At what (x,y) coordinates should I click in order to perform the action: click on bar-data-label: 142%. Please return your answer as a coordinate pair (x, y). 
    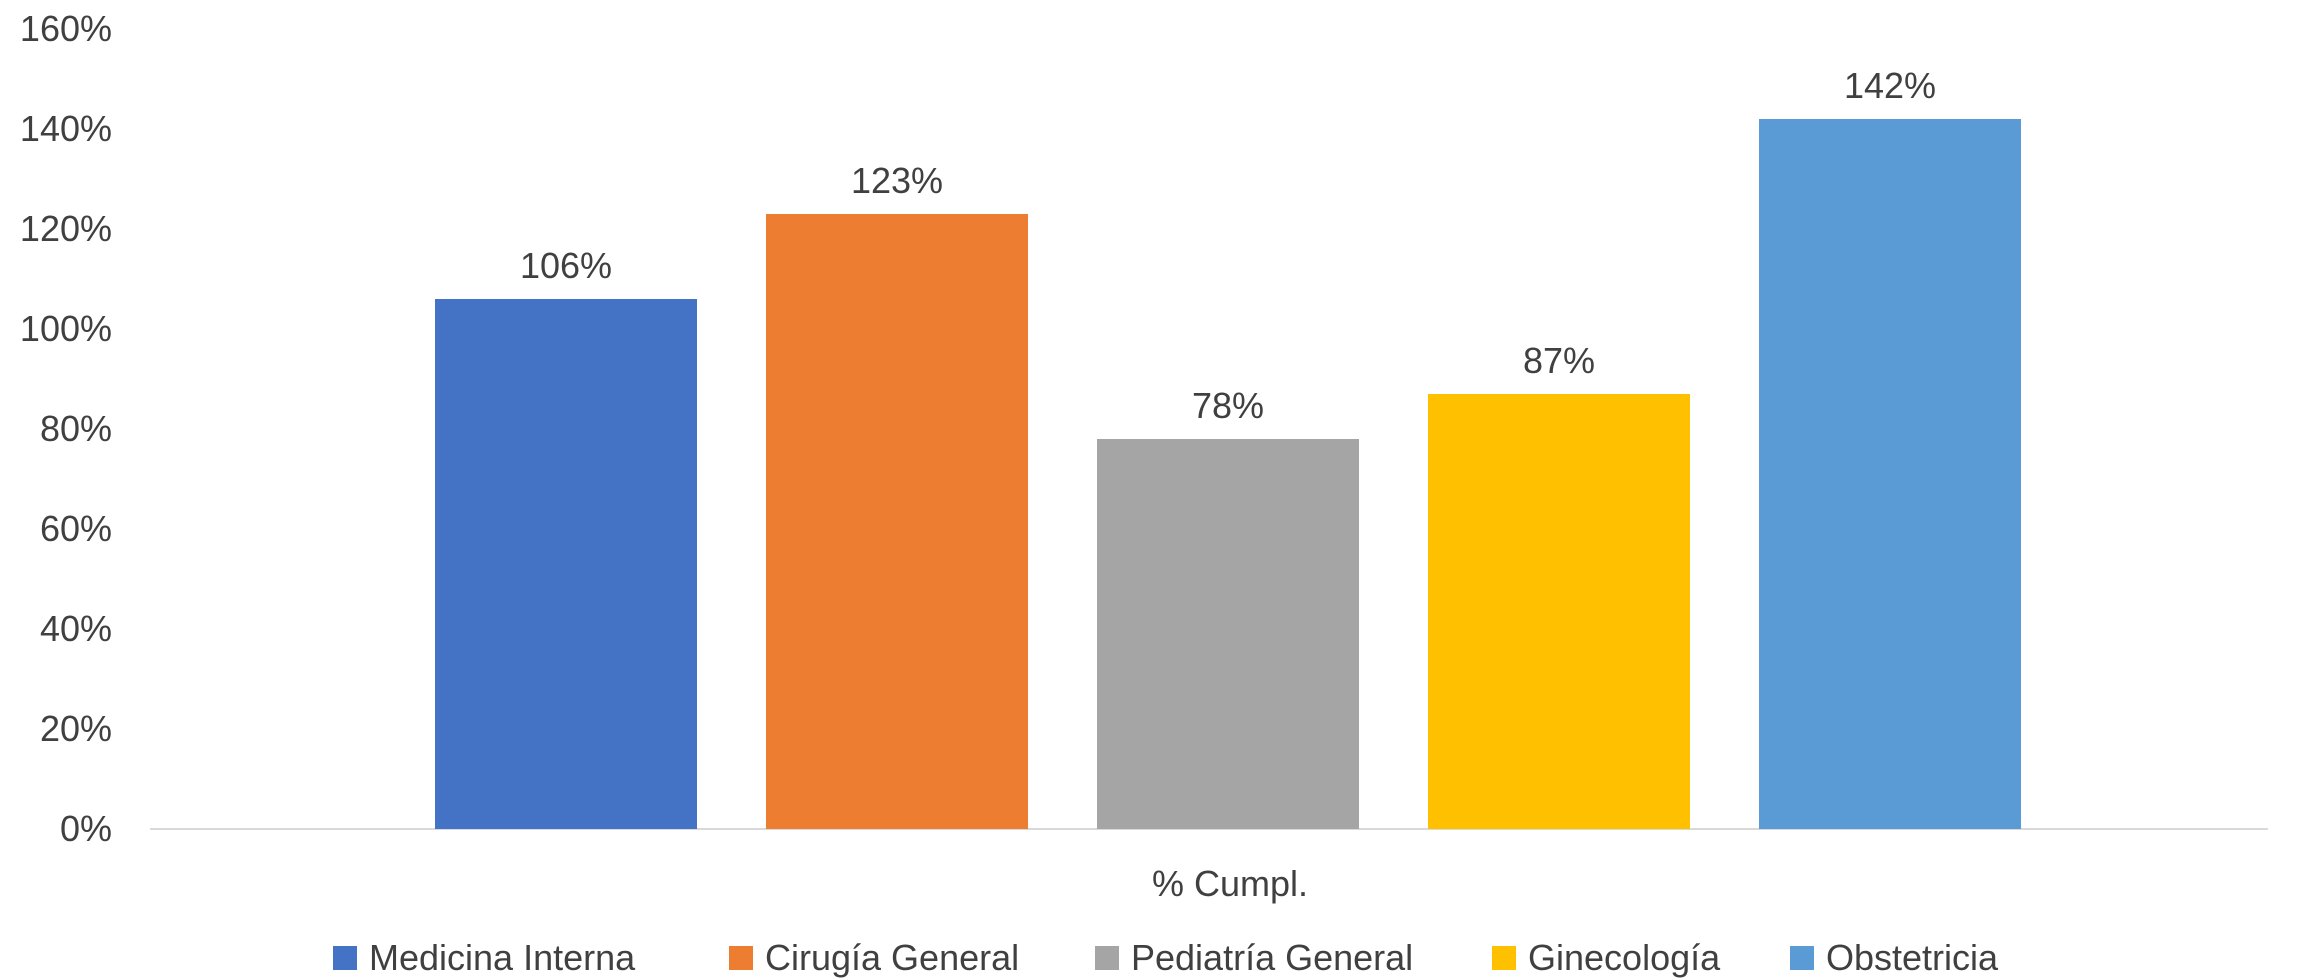
    Looking at the image, I should click on (1890, 85).